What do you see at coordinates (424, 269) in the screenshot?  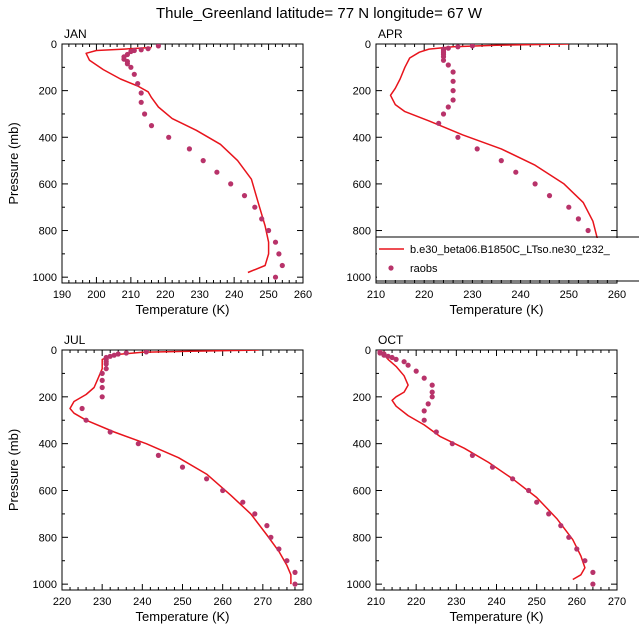 I see `legend-obs-label: raobs` at bounding box center [424, 269].